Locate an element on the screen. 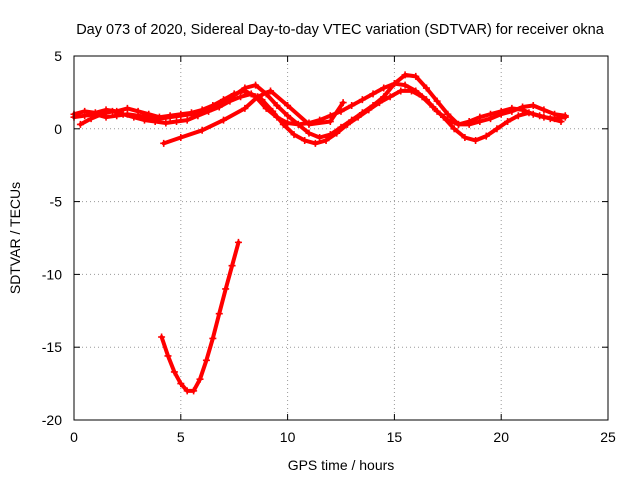  y-tick-label: -5 is located at coordinates (56, 202).